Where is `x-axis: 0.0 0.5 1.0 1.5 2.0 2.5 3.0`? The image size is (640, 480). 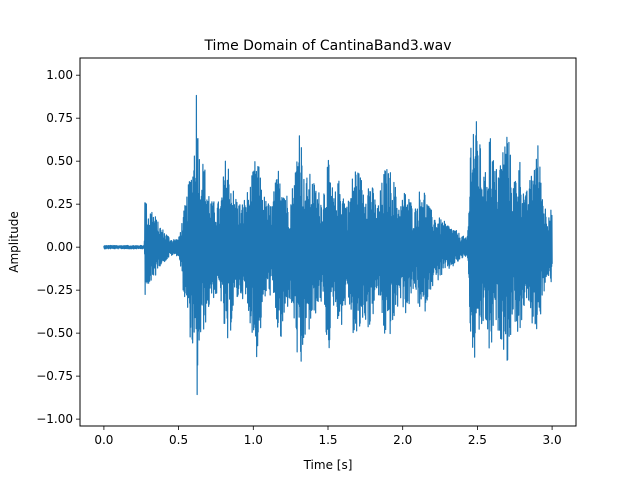
x-axis: 0.0 0.5 1.0 1.5 2.0 2.5 3.0 is located at coordinates (328, 436).